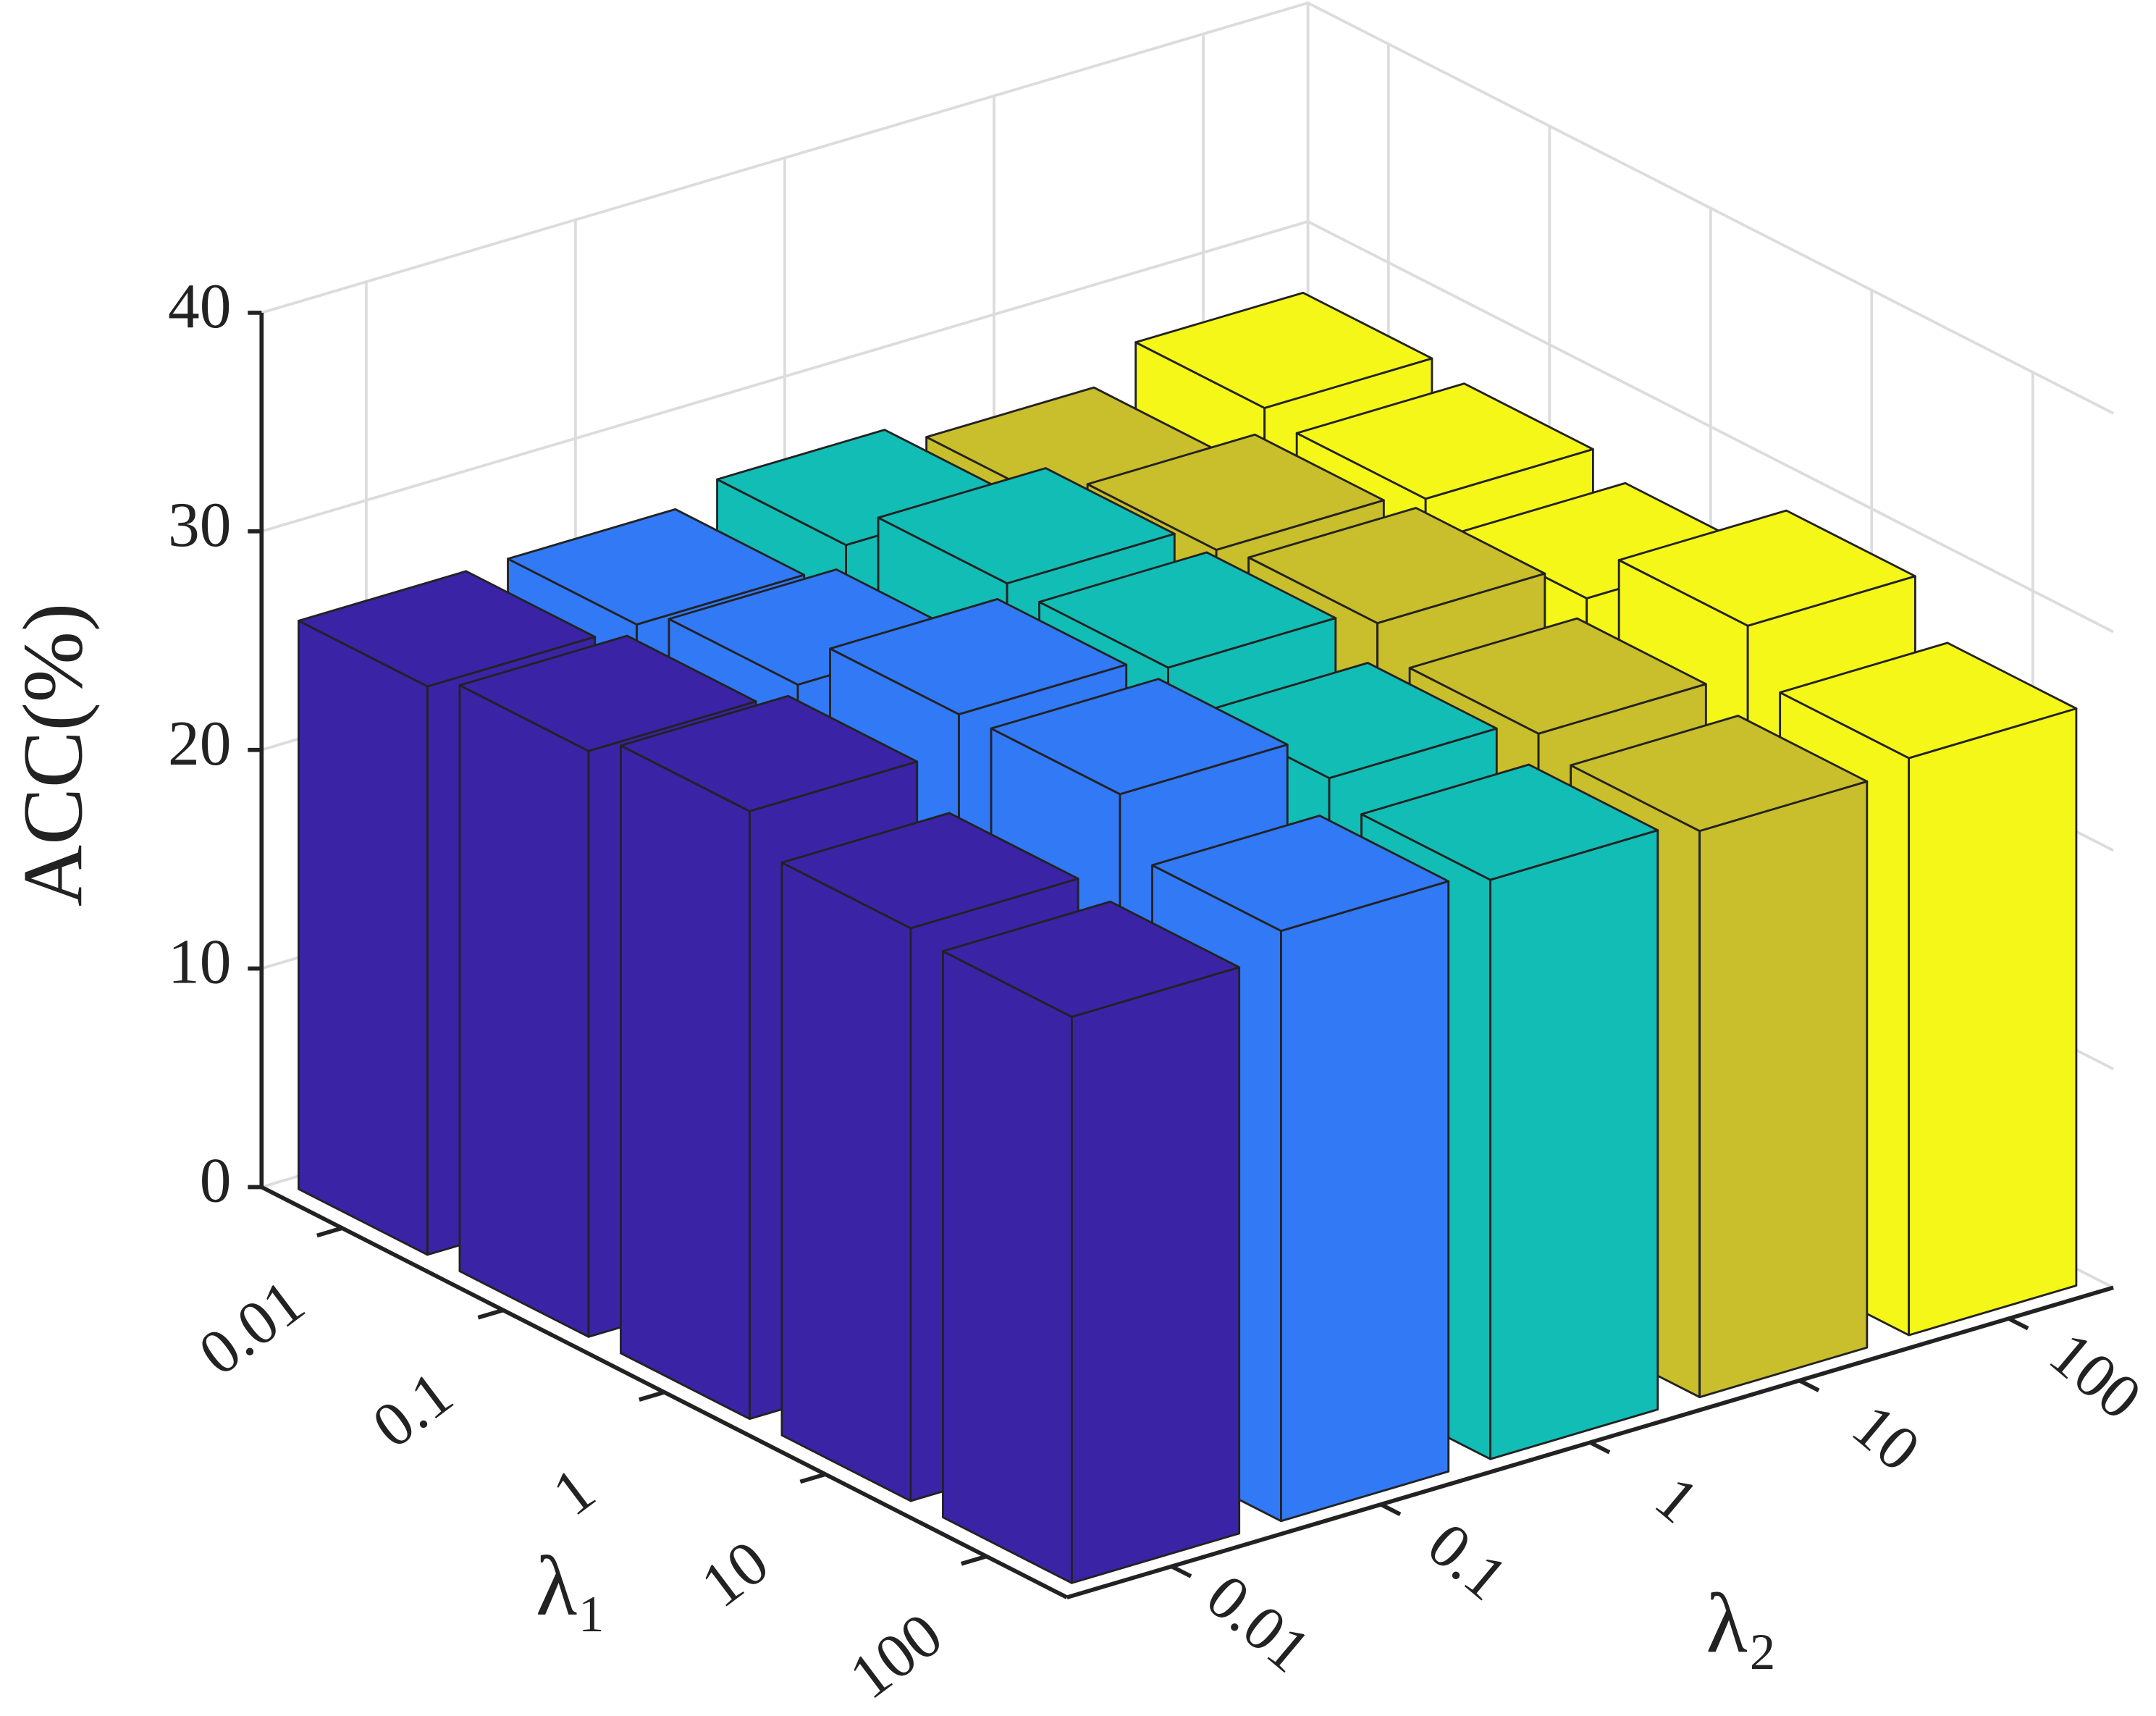 Image resolution: width=2156 pixels, height=1716 pixels. I want to click on y-tick-label: 1, so click(1677, 1499).